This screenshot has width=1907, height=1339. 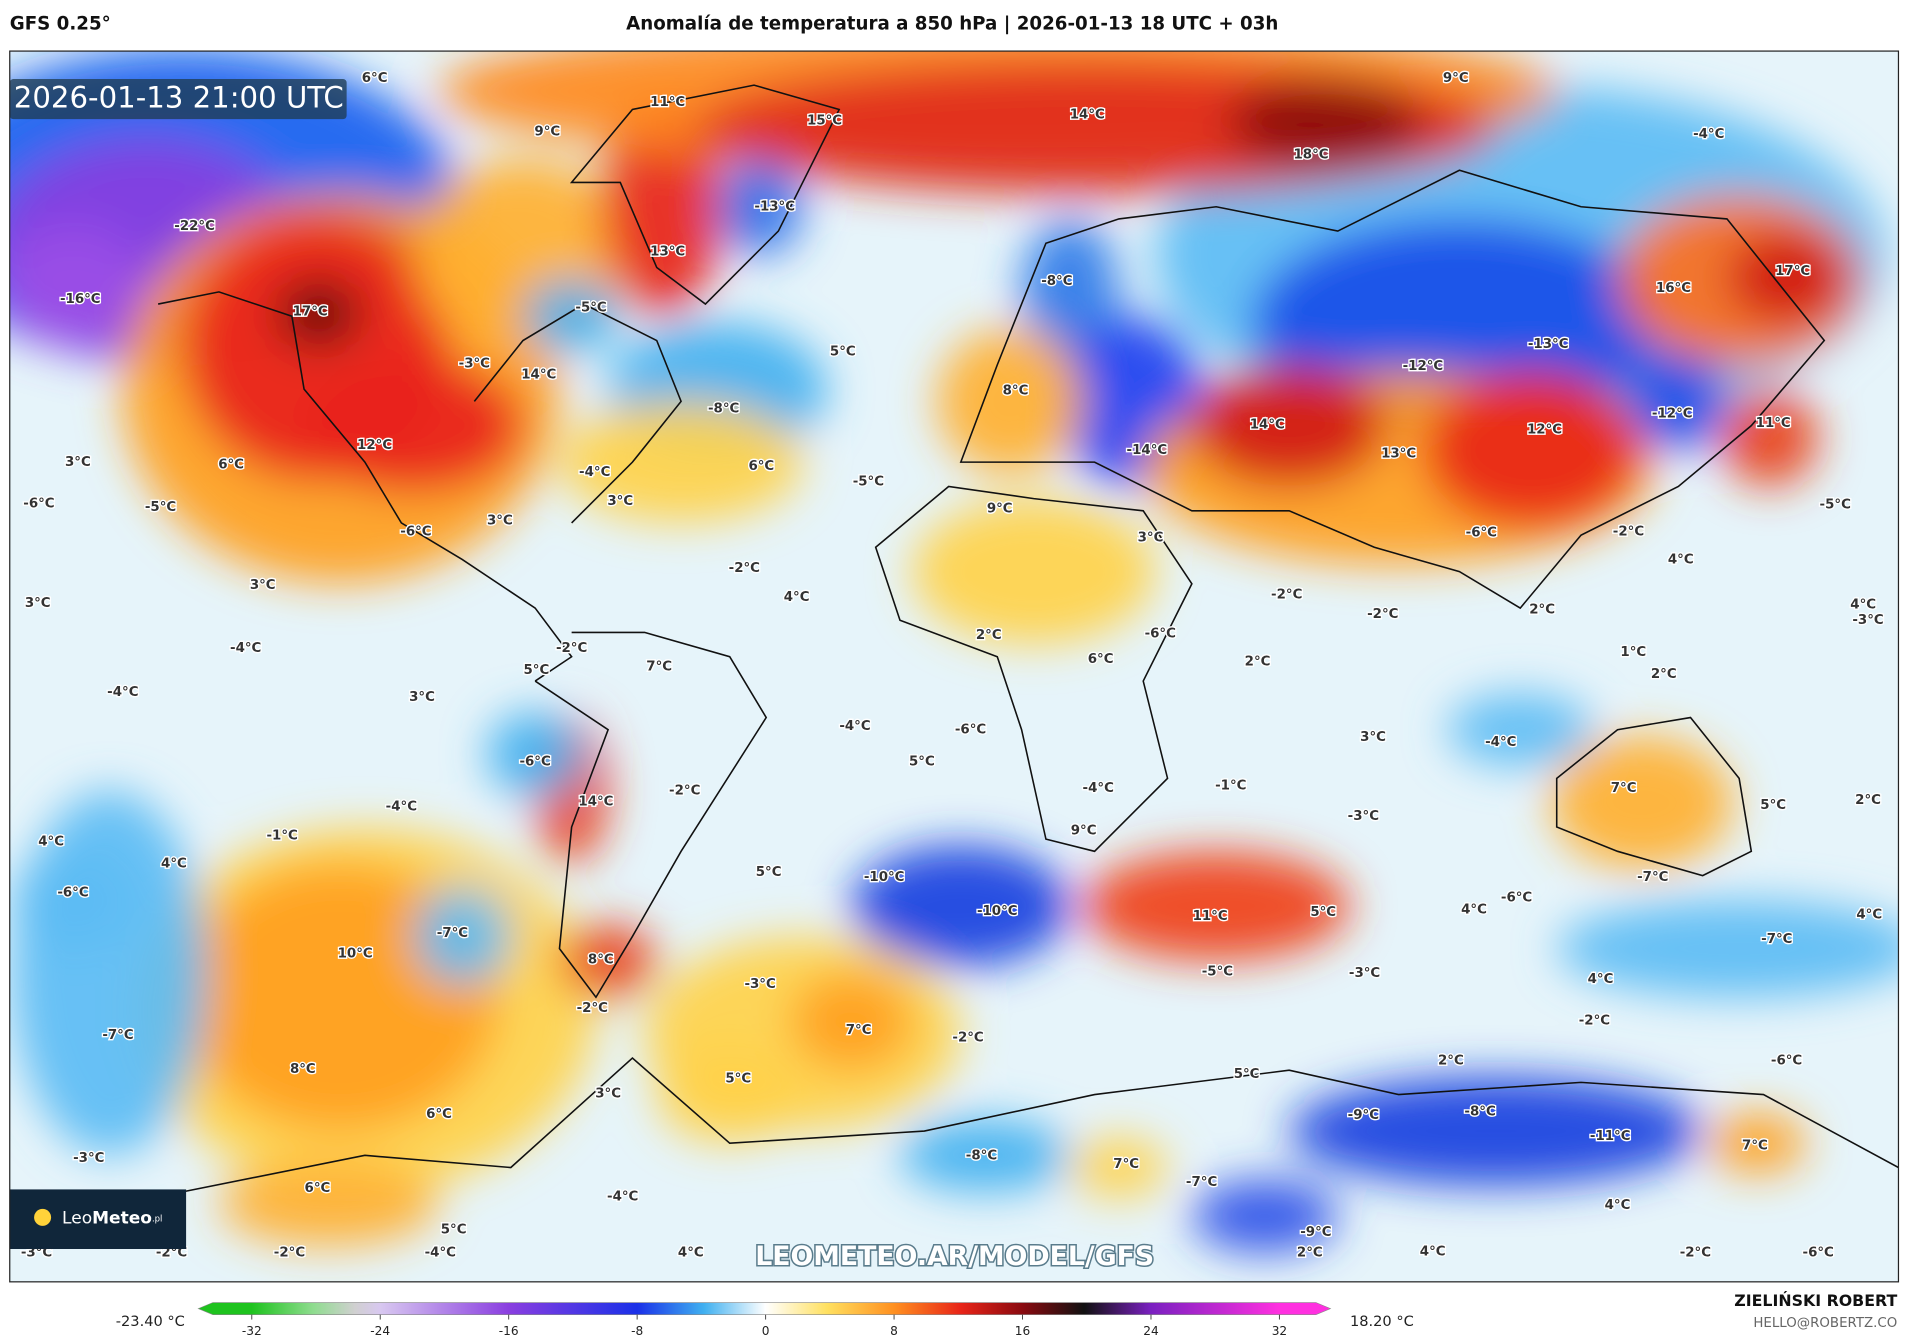 What do you see at coordinates (1022, 1331) in the screenshot?
I see `colorbar-tick-label: 16` at bounding box center [1022, 1331].